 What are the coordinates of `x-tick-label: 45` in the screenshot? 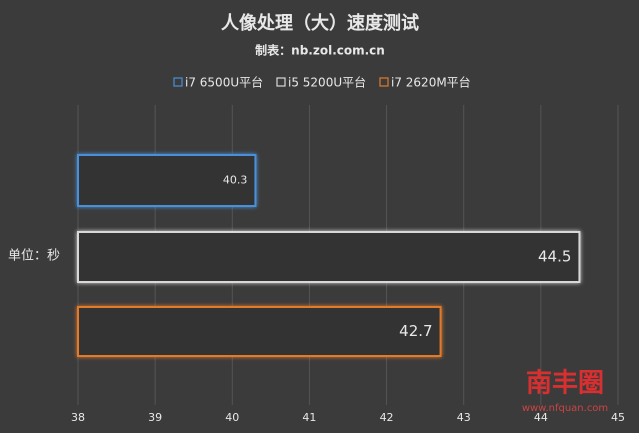 It's located at (618, 417).